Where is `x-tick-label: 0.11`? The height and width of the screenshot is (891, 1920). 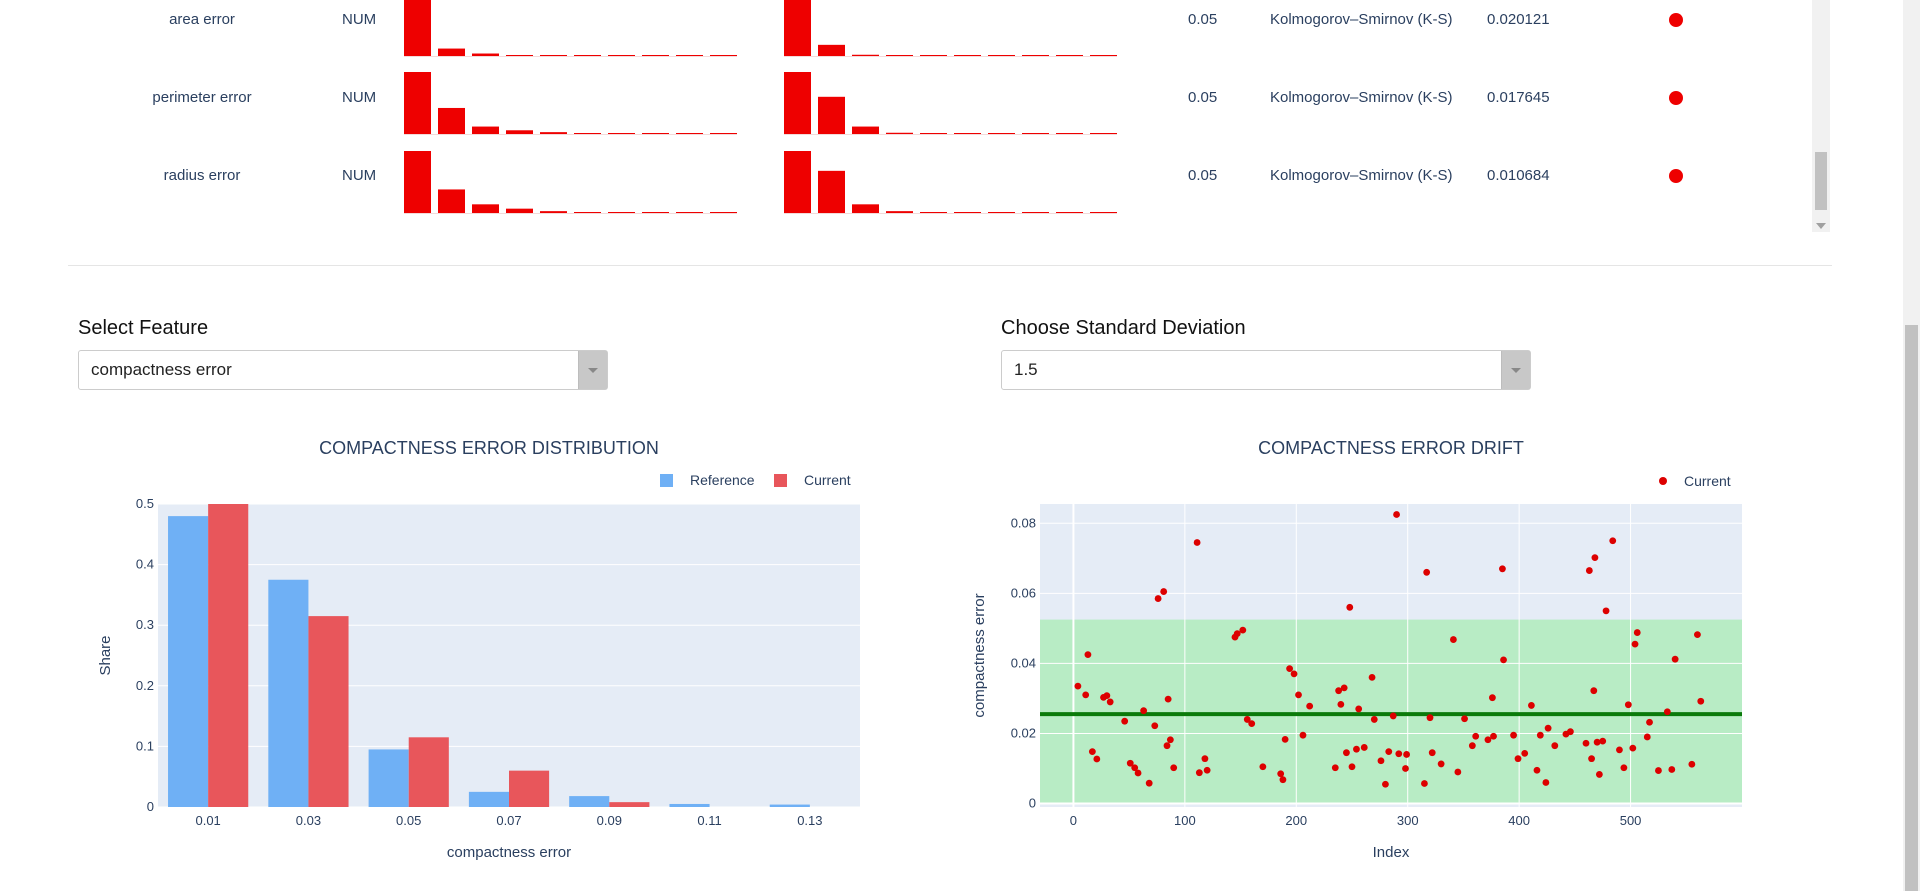 x-tick-label: 0.11 is located at coordinates (709, 820).